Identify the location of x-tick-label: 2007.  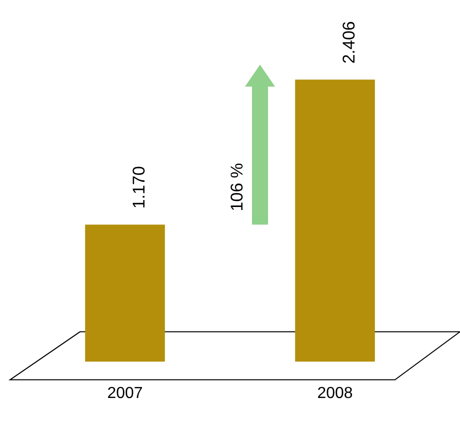
(125, 393).